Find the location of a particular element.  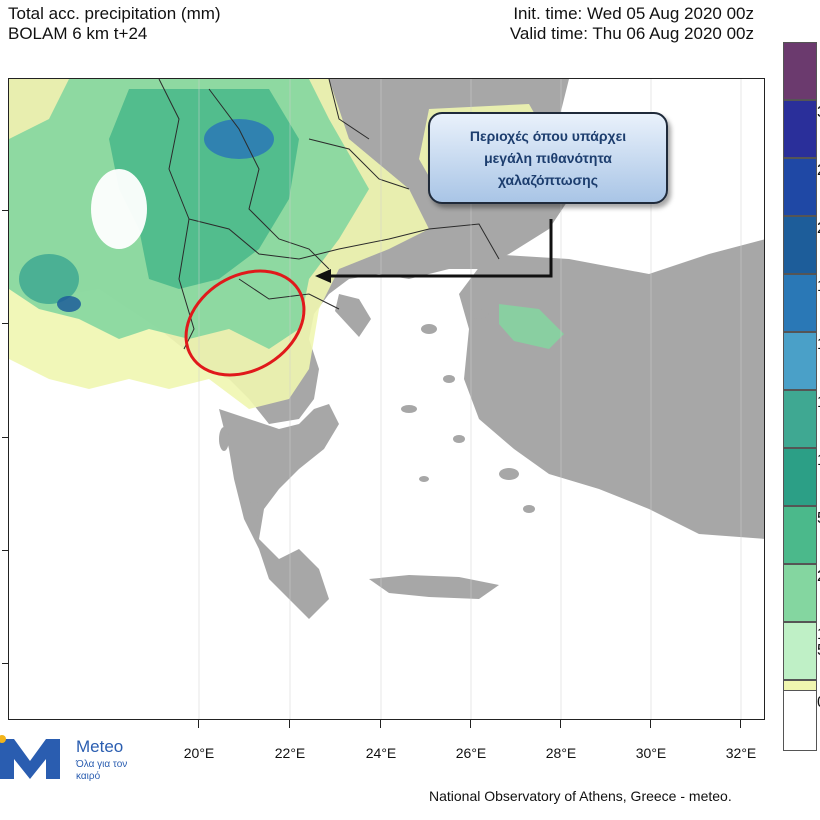

longitude-label-22e: 22°E is located at coordinates (290, 753).